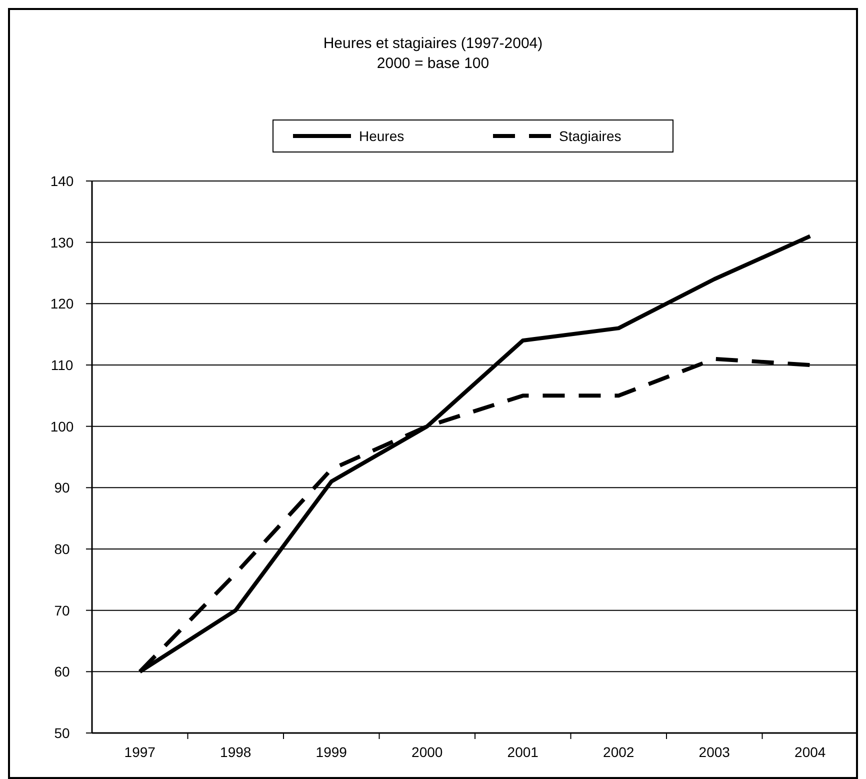 The height and width of the screenshot is (779, 866). Describe the element at coordinates (62, 733) in the screenshot. I see `y-tick-label: 50` at that location.